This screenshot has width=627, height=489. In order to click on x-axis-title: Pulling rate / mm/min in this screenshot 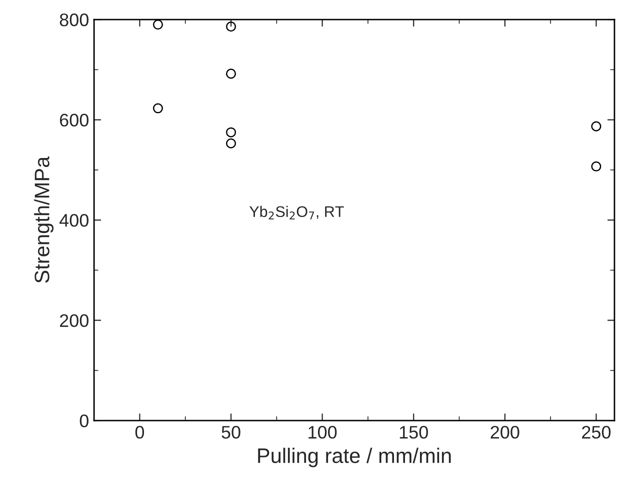, I will do `click(354, 458)`.